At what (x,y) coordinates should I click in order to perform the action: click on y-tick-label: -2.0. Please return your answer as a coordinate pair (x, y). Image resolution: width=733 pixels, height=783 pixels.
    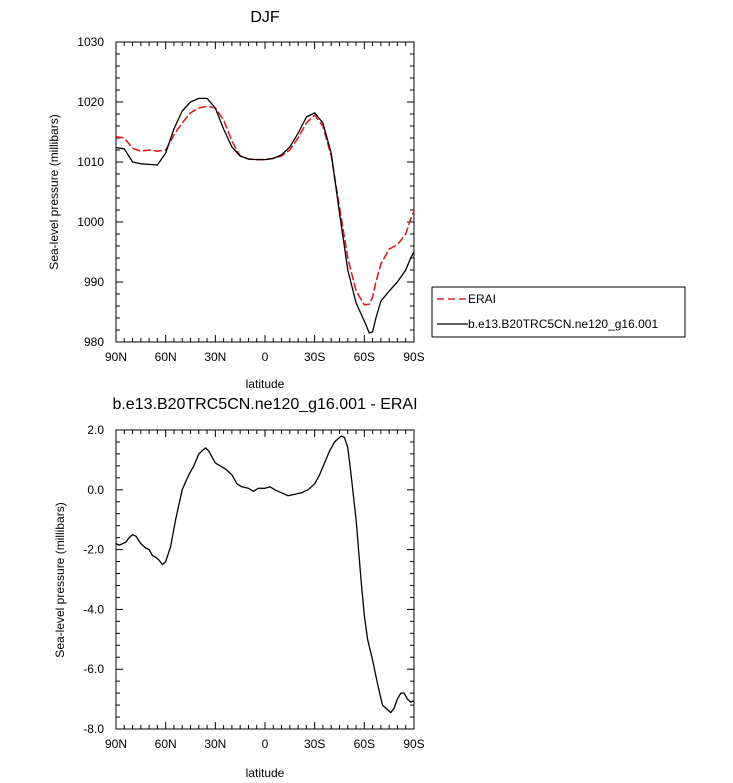
    Looking at the image, I should click on (93, 550).